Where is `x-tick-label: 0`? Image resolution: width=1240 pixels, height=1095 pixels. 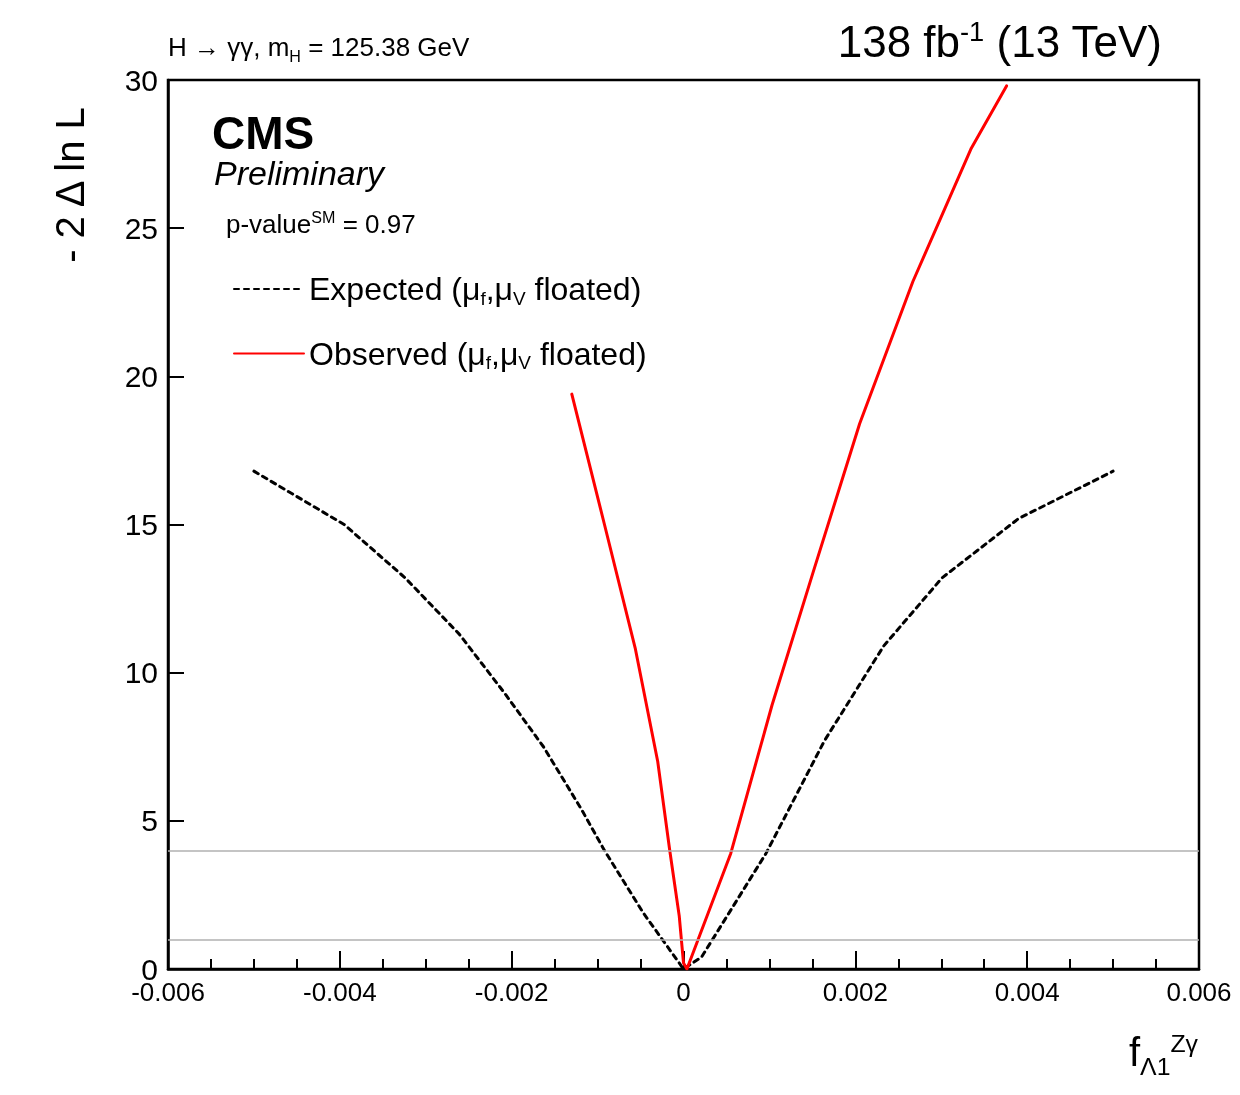 x-tick-label: 0 is located at coordinates (683, 992).